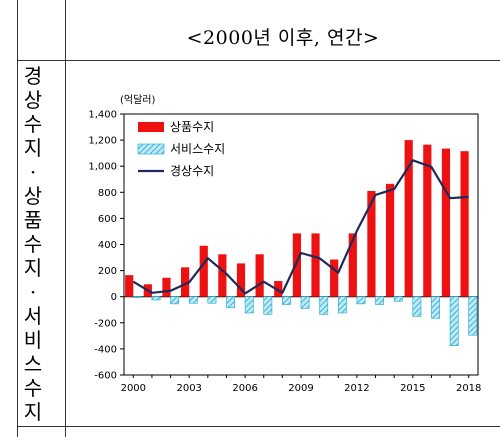 This screenshot has height=437, width=500. What do you see at coordinates (151, 149) in the screenshot?
I see `legend-swatch-services` at bounding box center [151, 149].